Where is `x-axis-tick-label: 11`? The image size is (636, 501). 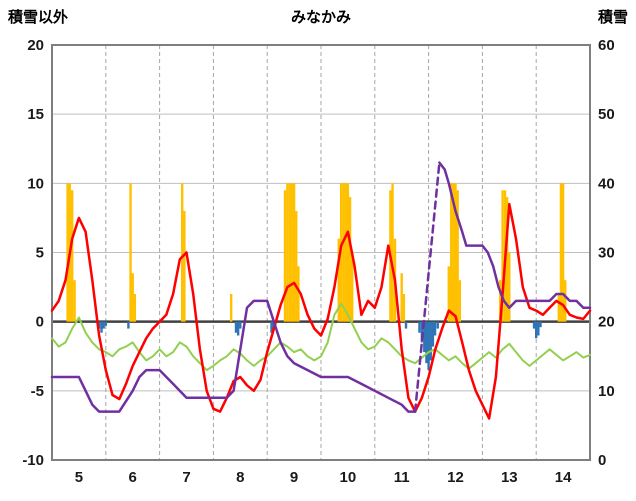
x-axis-tick-label: 11 is located at coordinates (402, 477).